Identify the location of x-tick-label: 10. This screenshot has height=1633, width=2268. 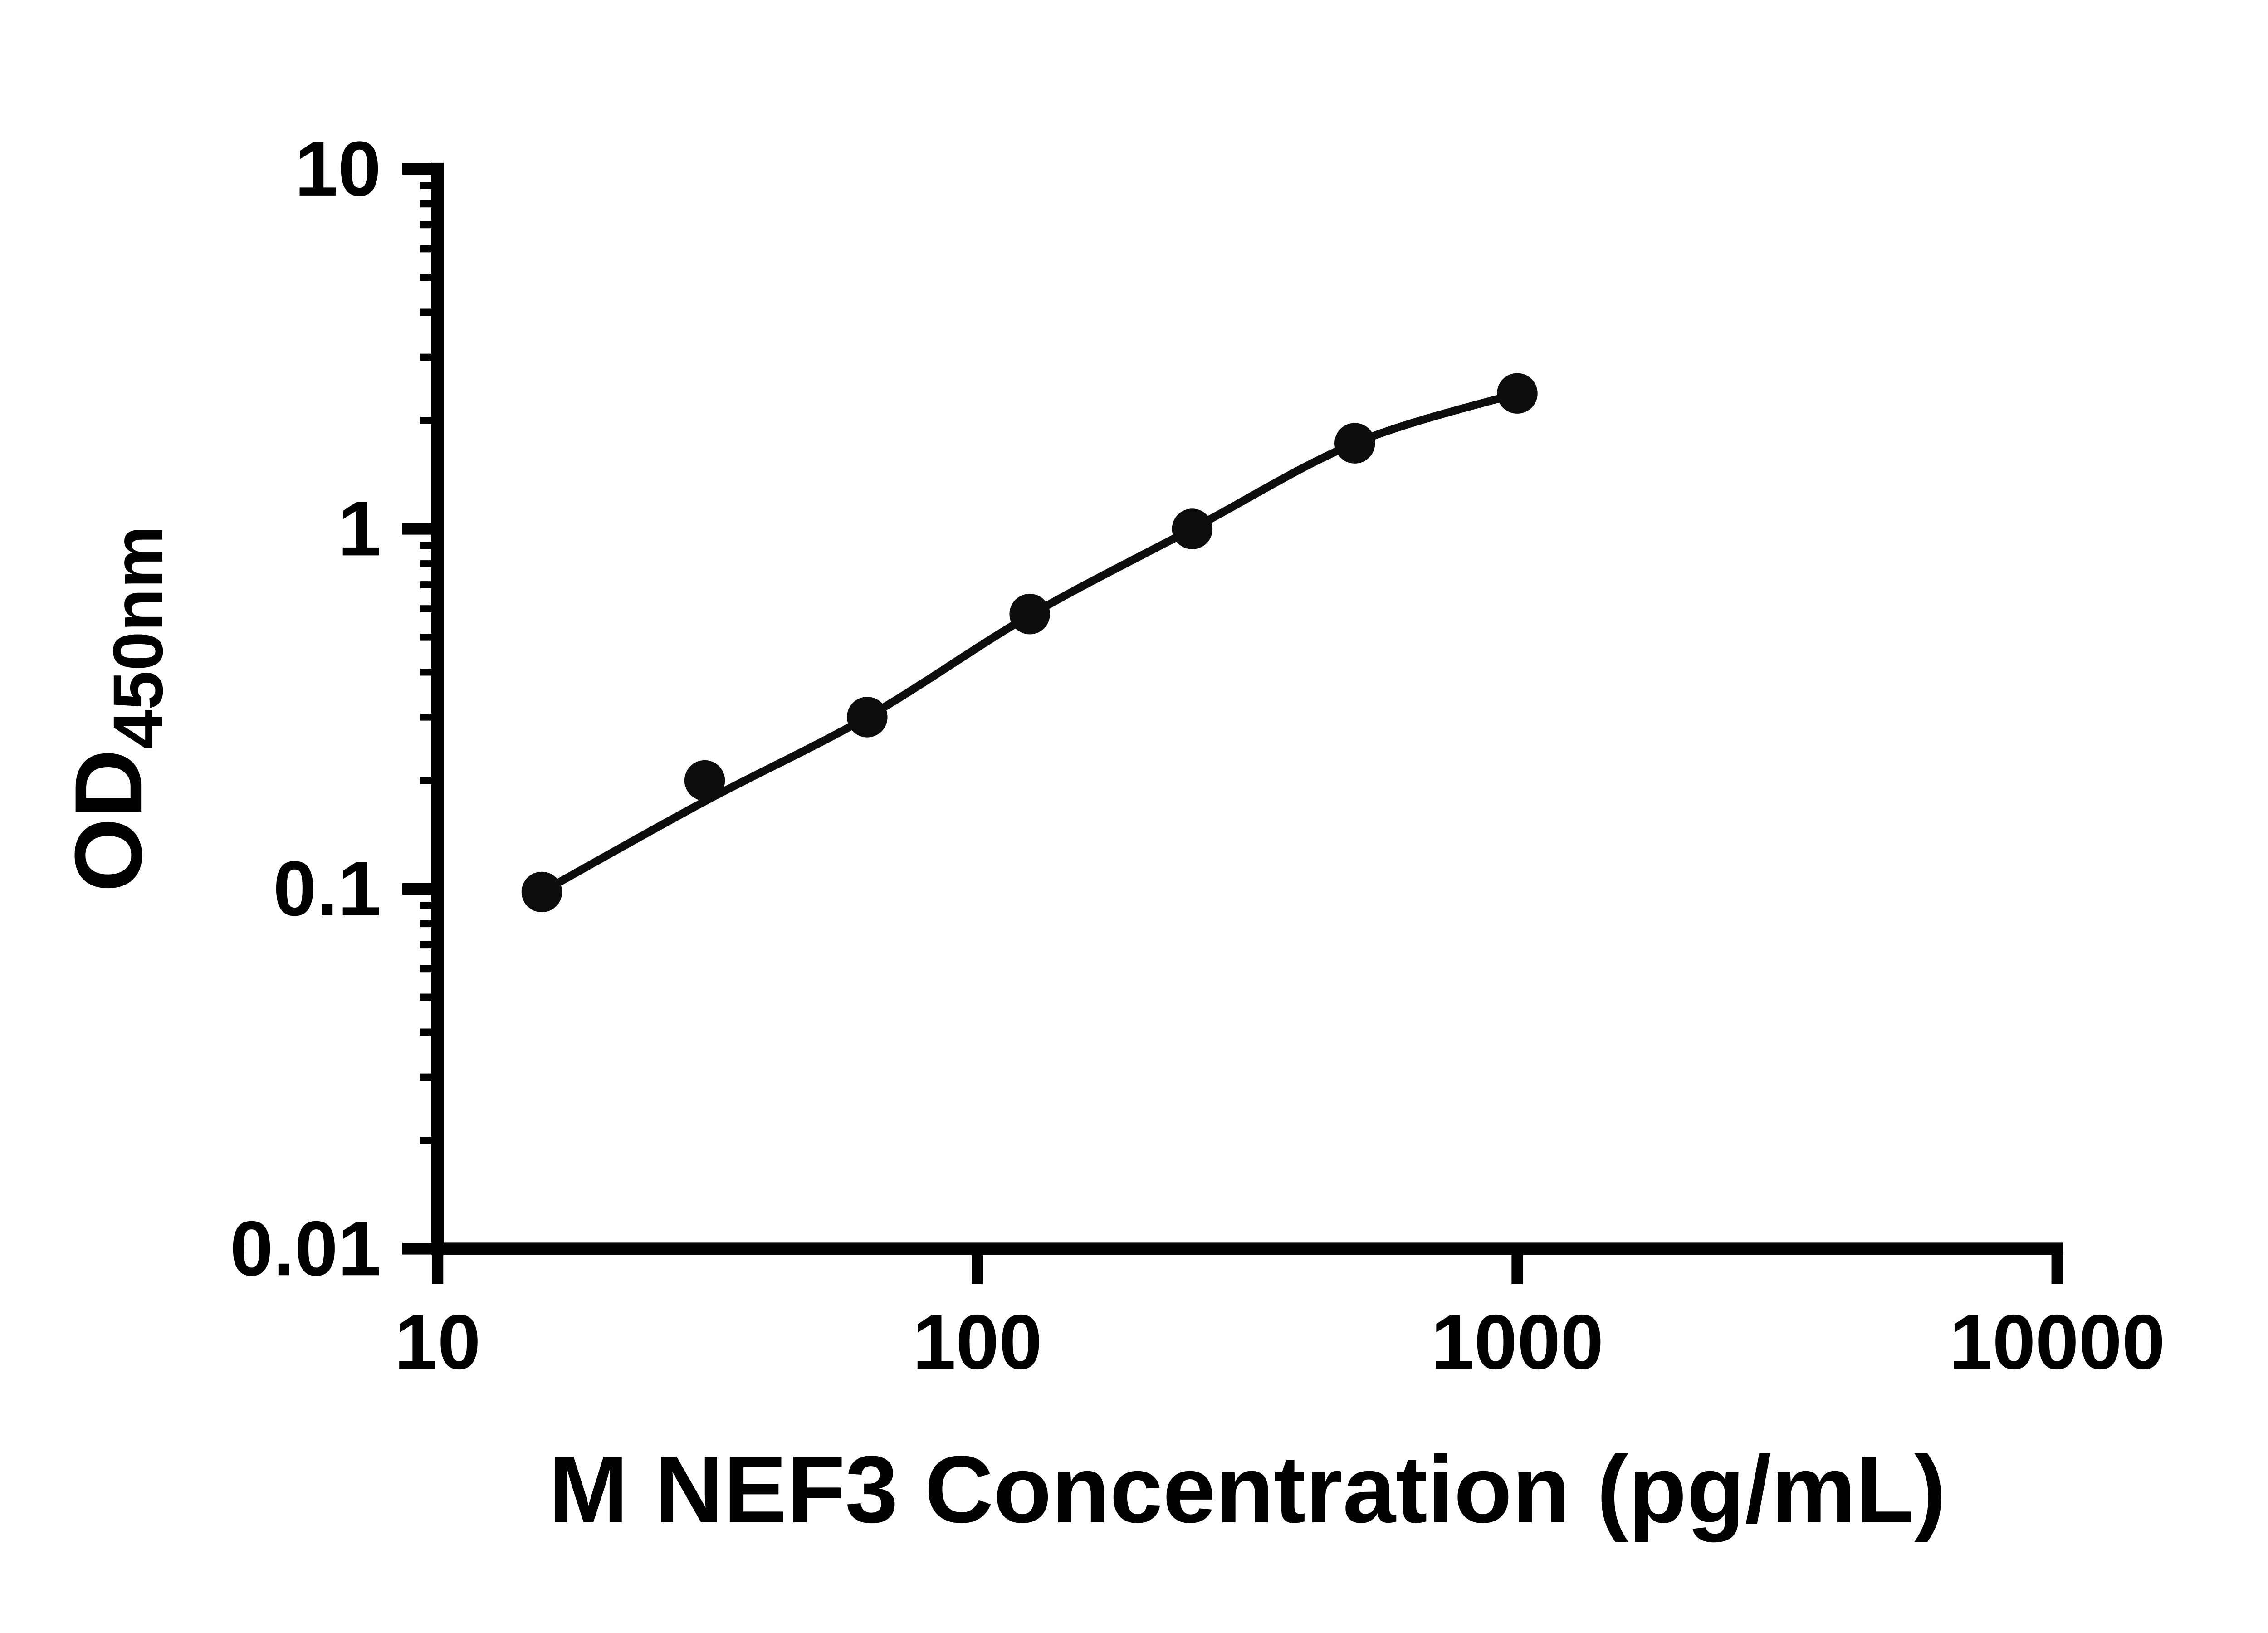
(437, 1342).